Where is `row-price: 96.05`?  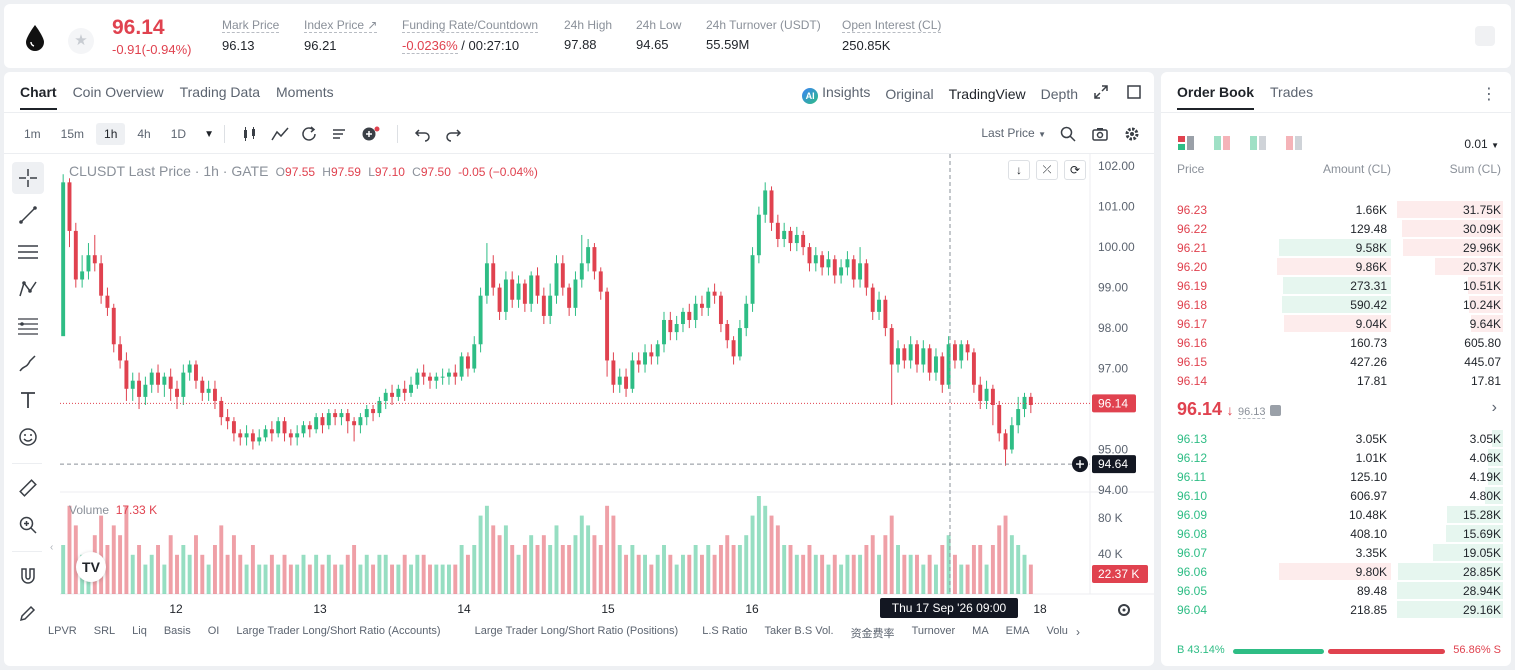 row-price: 96.05 is located at coordinates (1192, 591).